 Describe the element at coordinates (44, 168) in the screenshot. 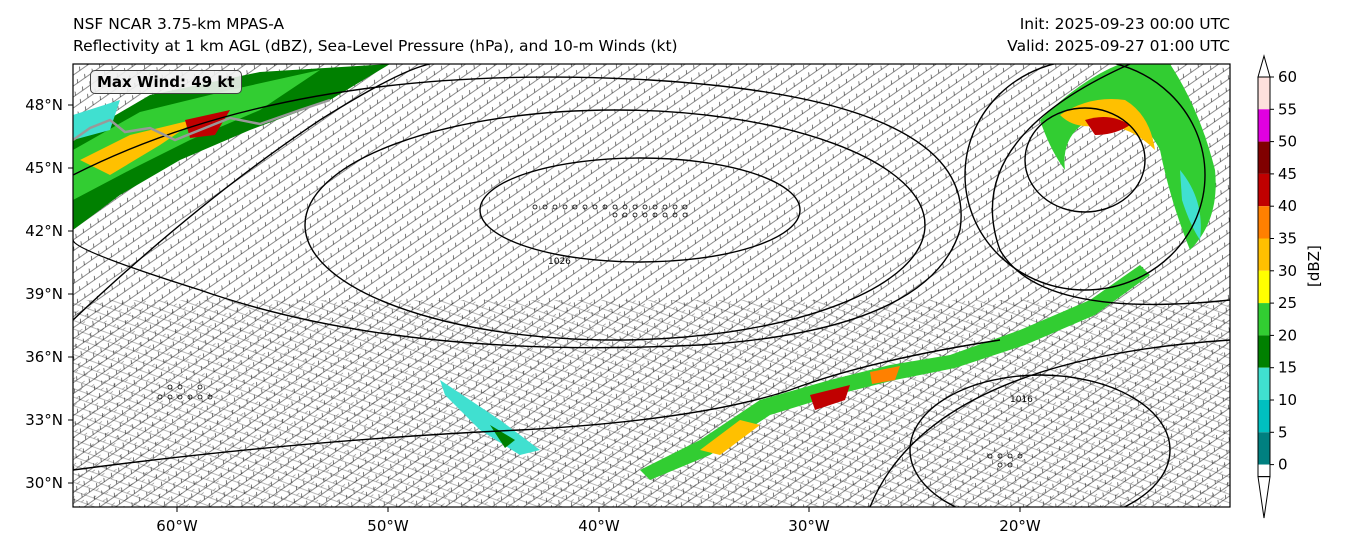

I see `lat-tick-45: 45°N` at that location.